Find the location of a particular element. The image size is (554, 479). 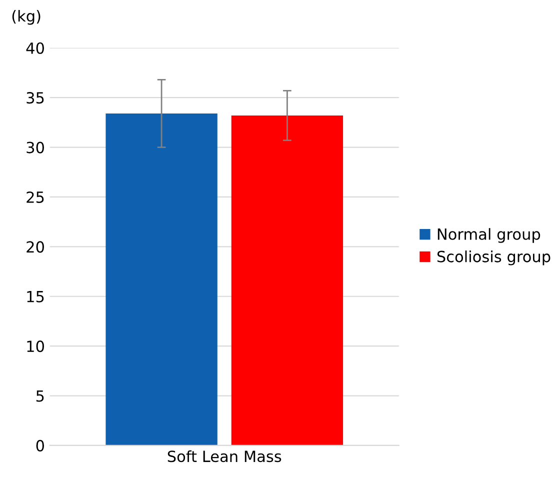

y-tick-label: 25 is located at coordinates (35, 197).